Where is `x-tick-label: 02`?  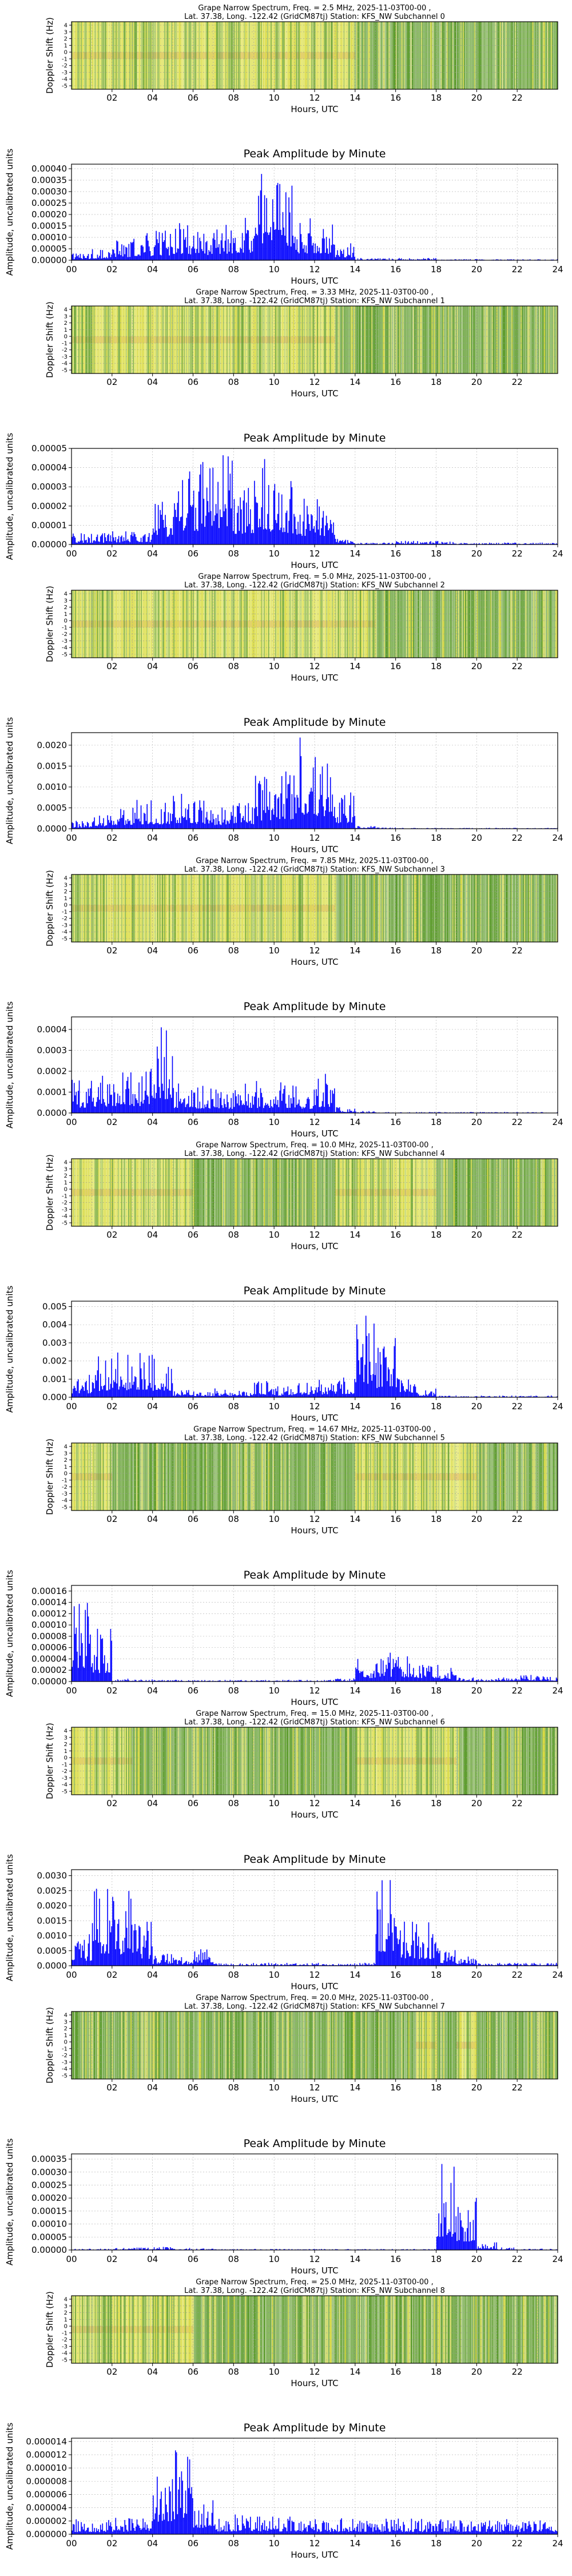 x-tick-label: 02 is located at coordinates (111, 666).